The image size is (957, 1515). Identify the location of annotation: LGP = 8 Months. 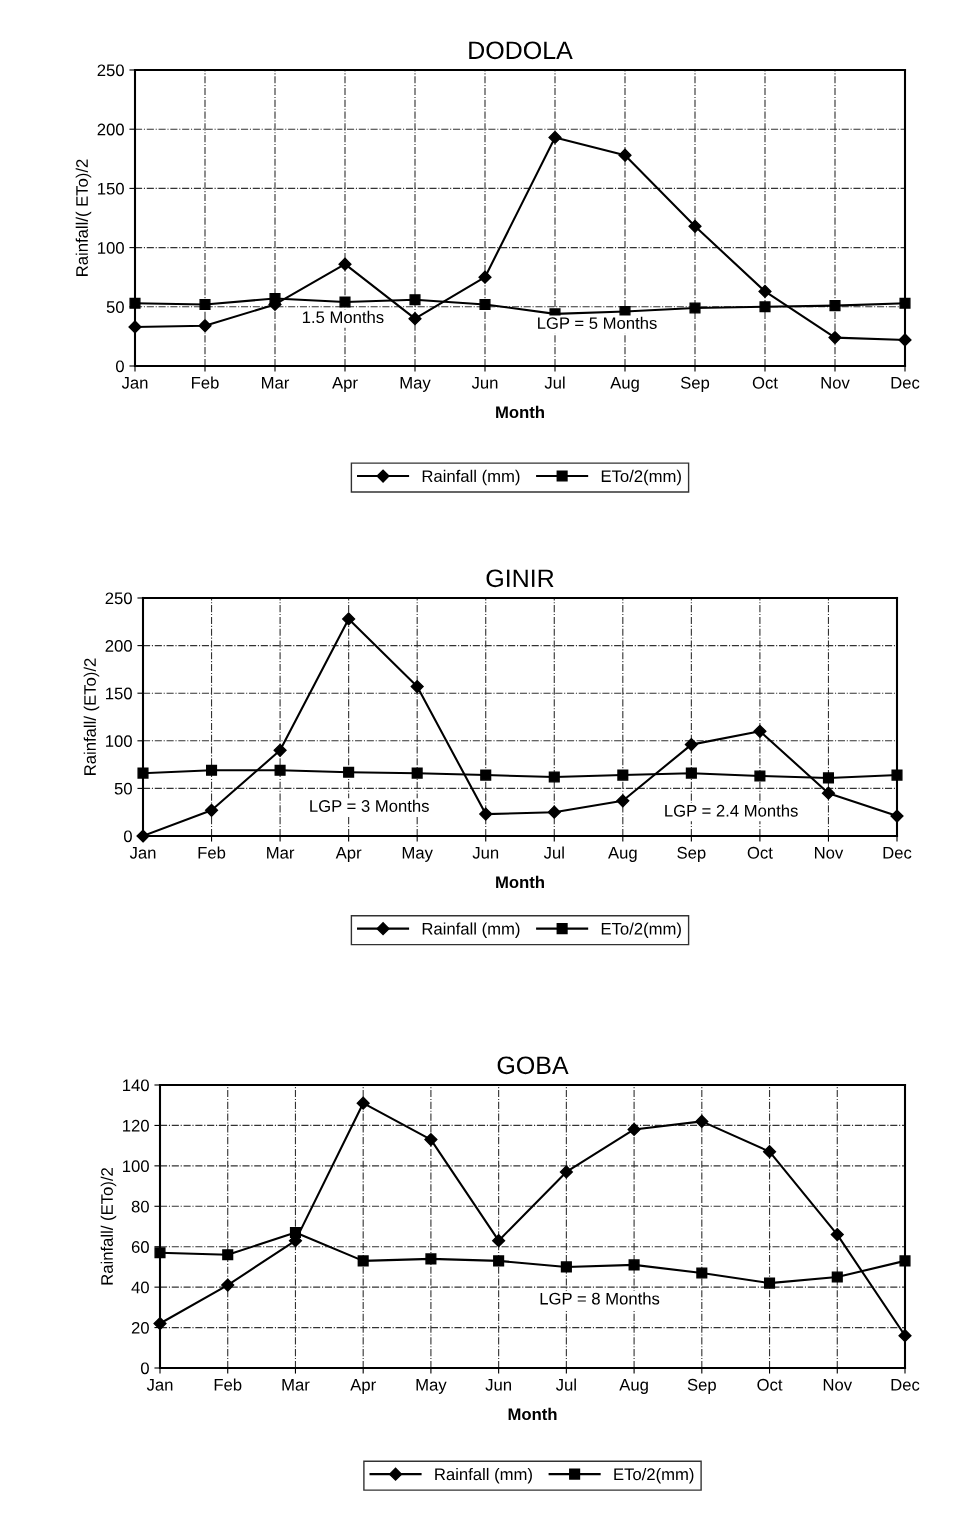
(600, 1298).